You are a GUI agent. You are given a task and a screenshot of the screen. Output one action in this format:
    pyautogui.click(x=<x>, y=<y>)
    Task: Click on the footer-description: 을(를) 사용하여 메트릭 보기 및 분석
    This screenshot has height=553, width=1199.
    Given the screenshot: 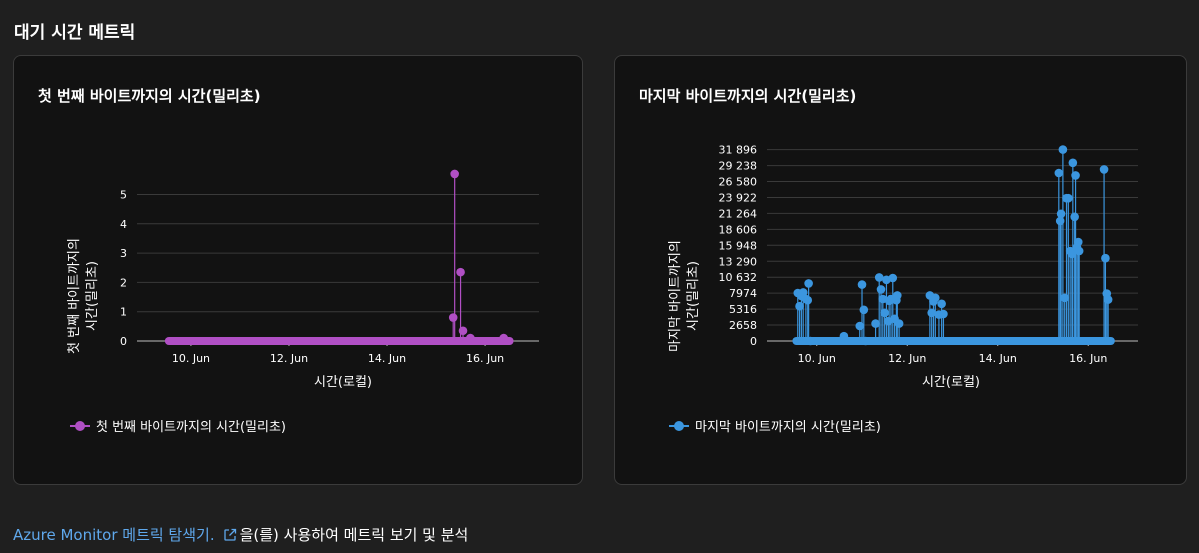 What is the action you would take?
    pyautogui.click(x=354, y=535)
    